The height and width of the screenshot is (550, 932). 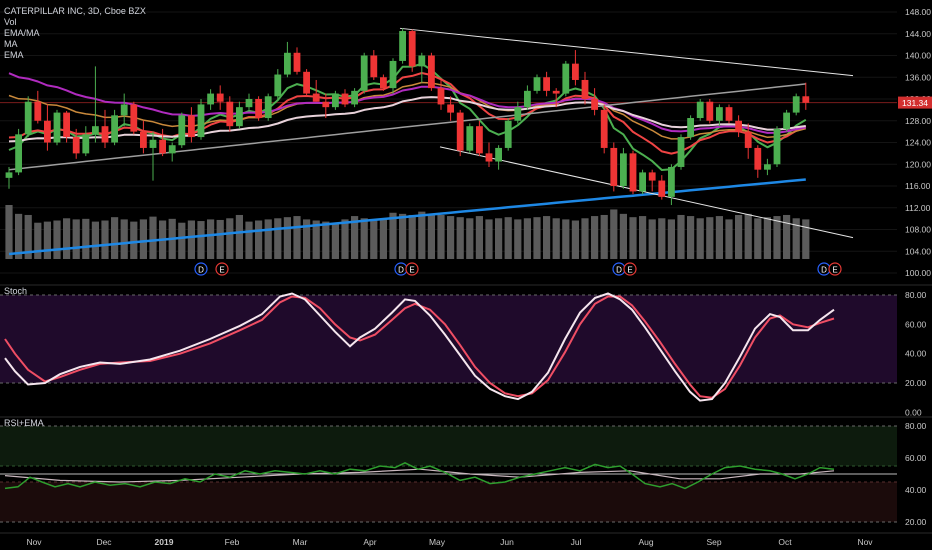 I want to click on time-tick-label: Oct, so click(x=785, y=542).